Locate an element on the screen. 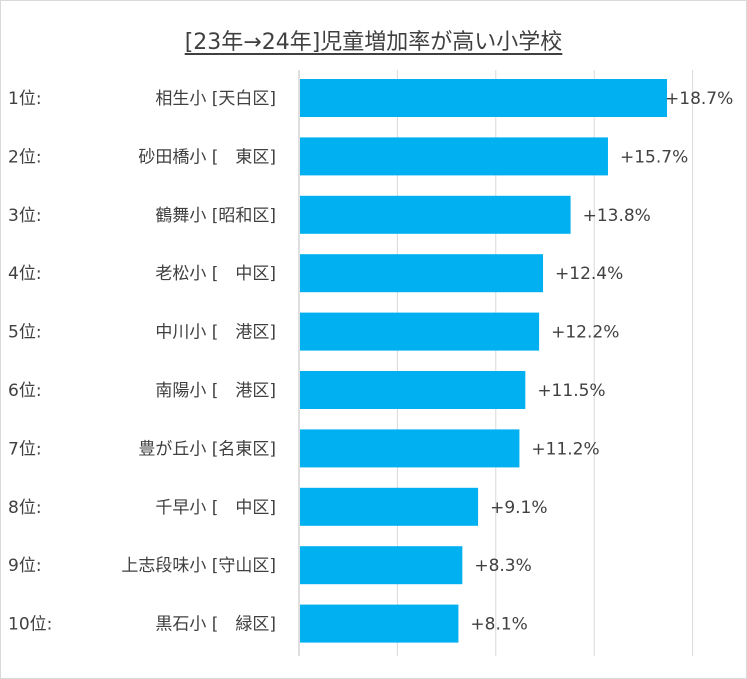 The image size is (747, 679). data-label: +8.1% is located at coordinates (498, 625).